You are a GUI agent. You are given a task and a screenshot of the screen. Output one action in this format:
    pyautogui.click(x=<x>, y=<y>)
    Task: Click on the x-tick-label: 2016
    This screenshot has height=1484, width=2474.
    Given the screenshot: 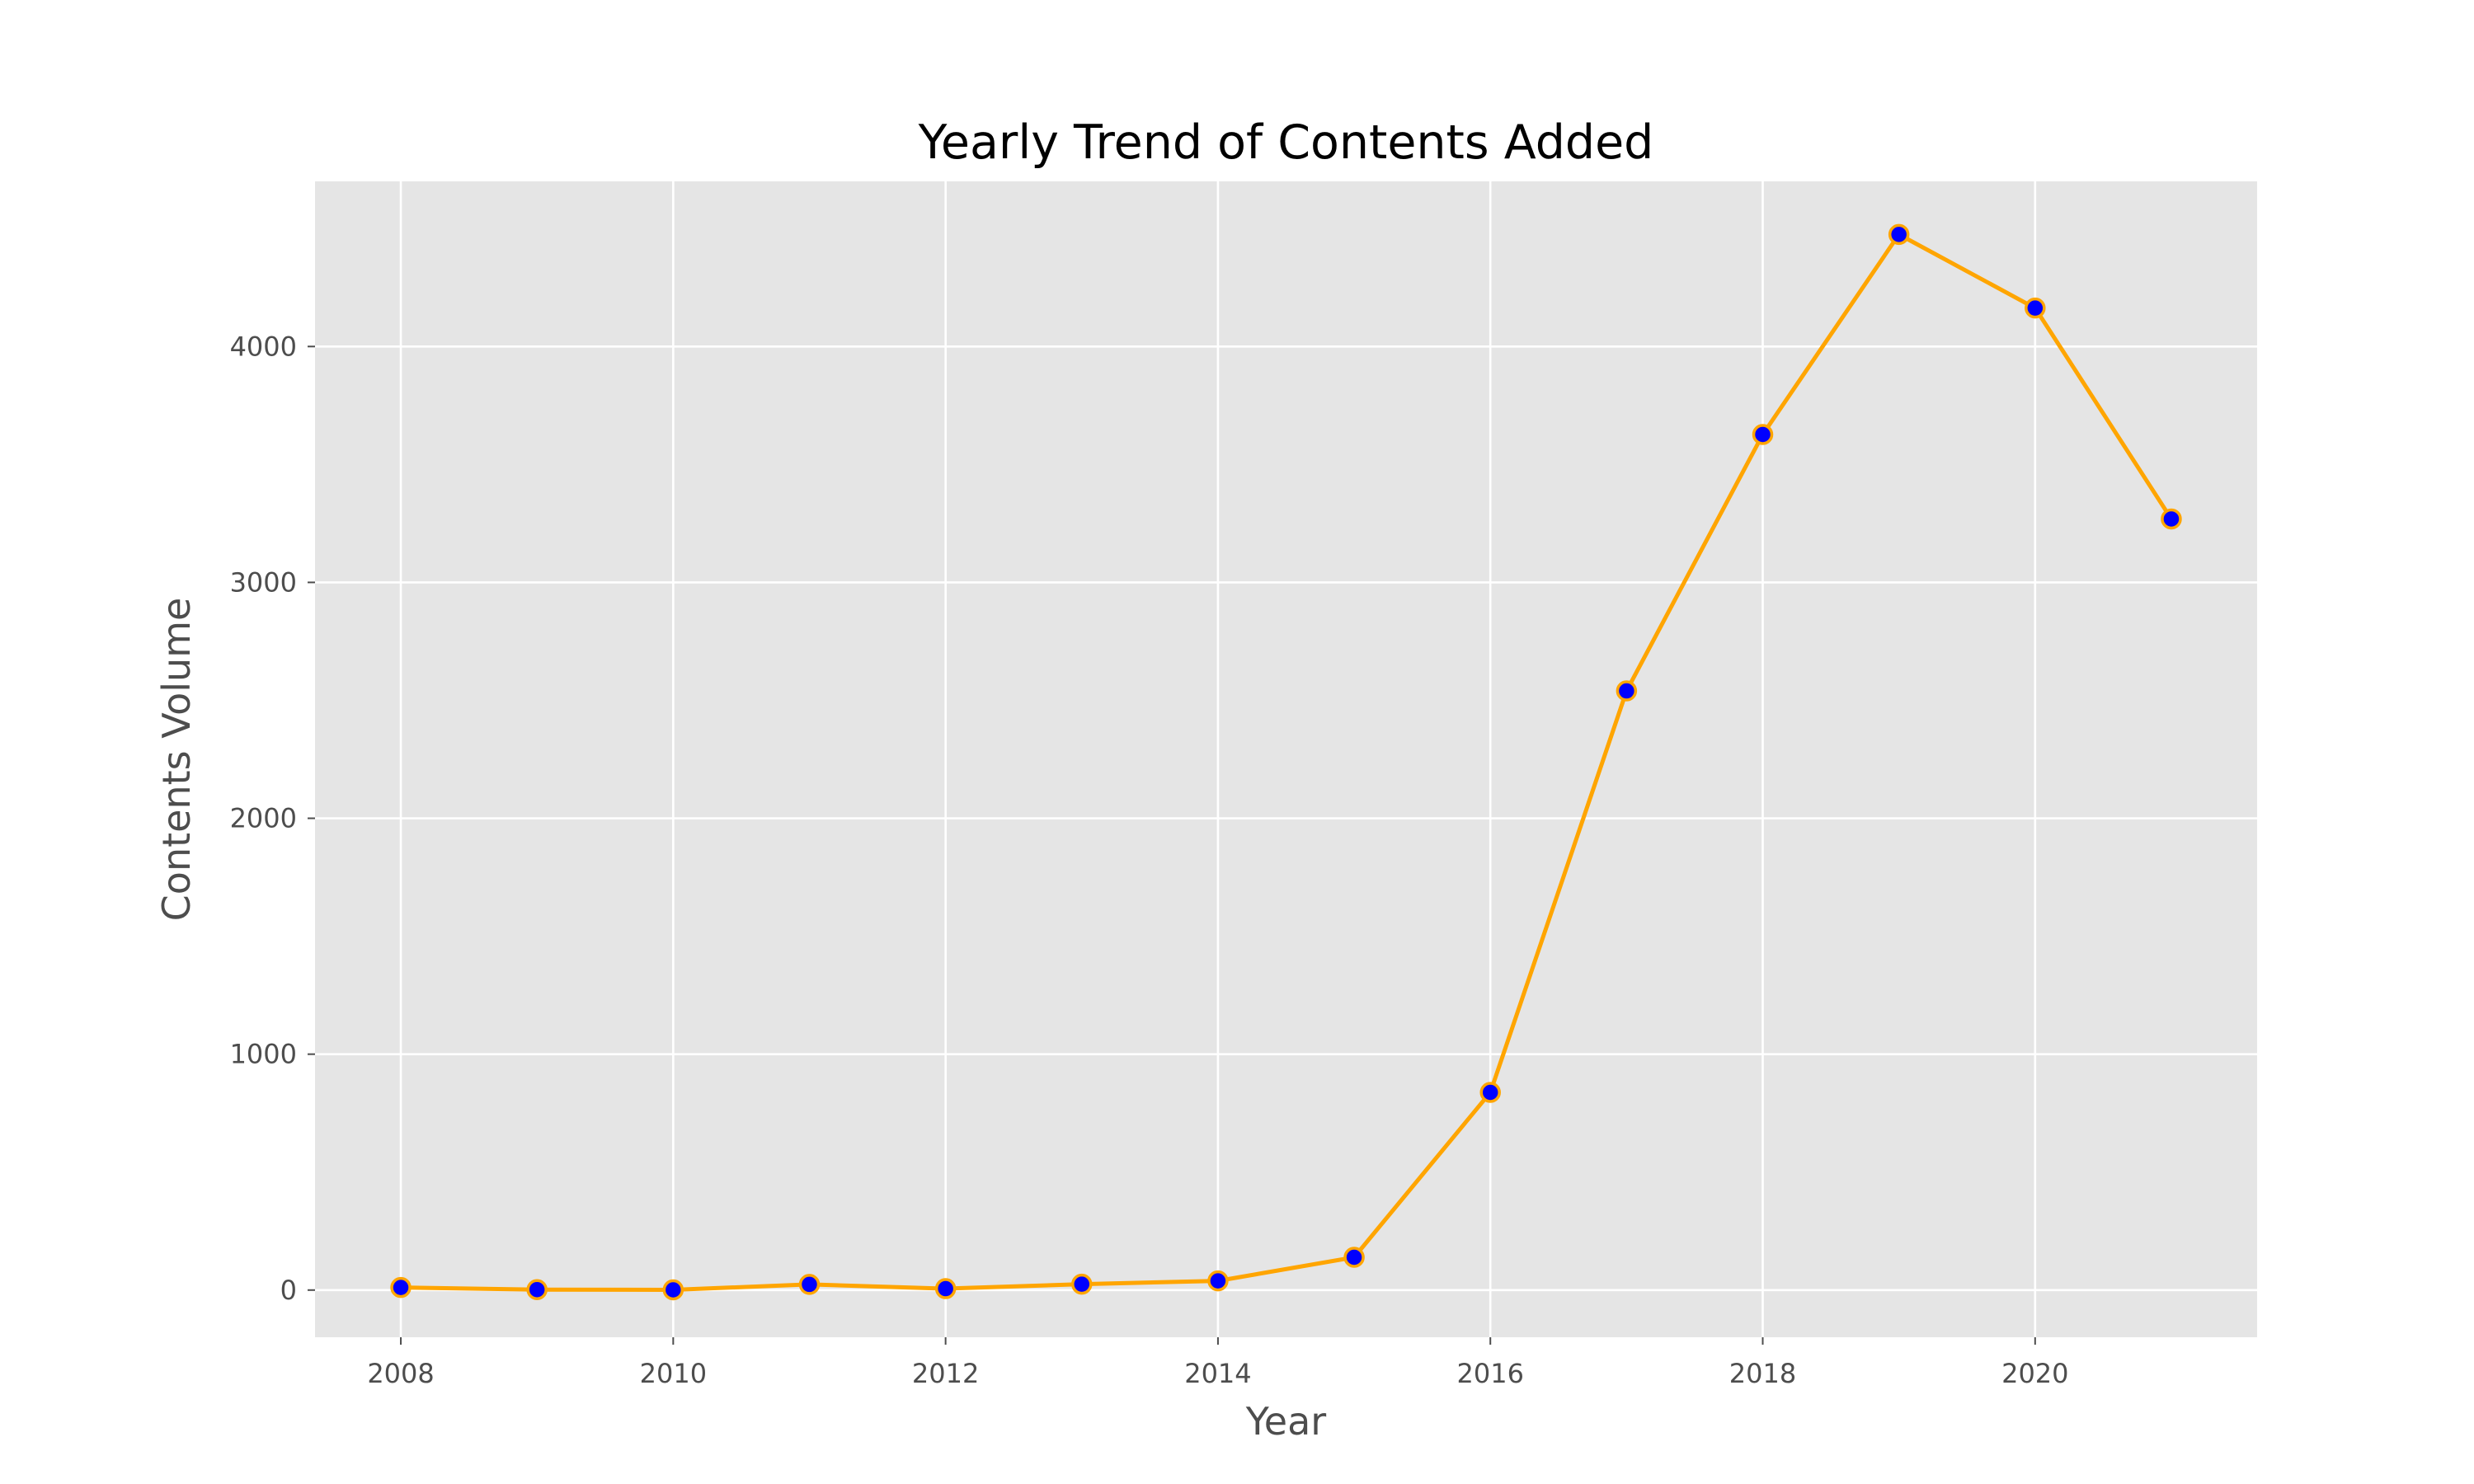 What is the action you would take?
    pyautogui.click(x=1490, y=1373)
    